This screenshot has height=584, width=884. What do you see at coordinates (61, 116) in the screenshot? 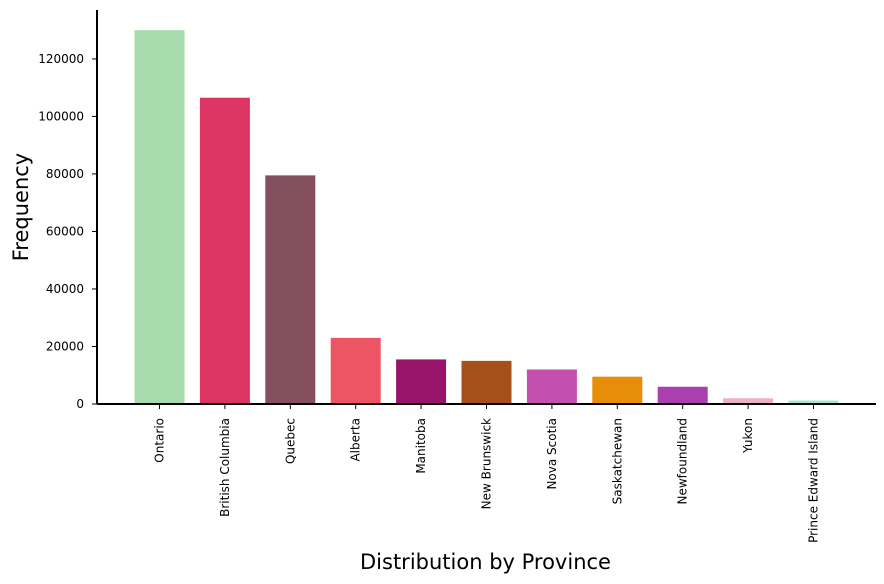
I see `y-tick-label: 100000` at bounding box center [61, 116].